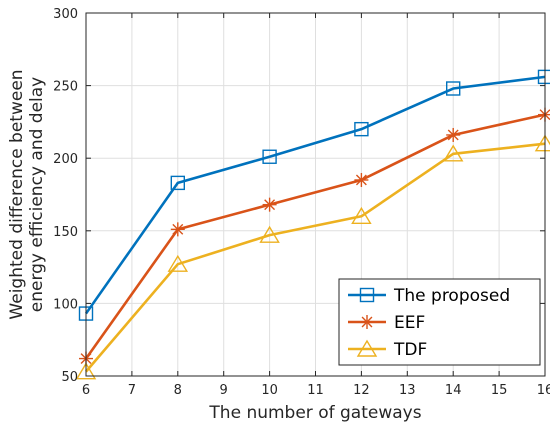 The height and width of the screenshot is (433, 550). I want to click on y-tick-label: 300, so click(65, 14).